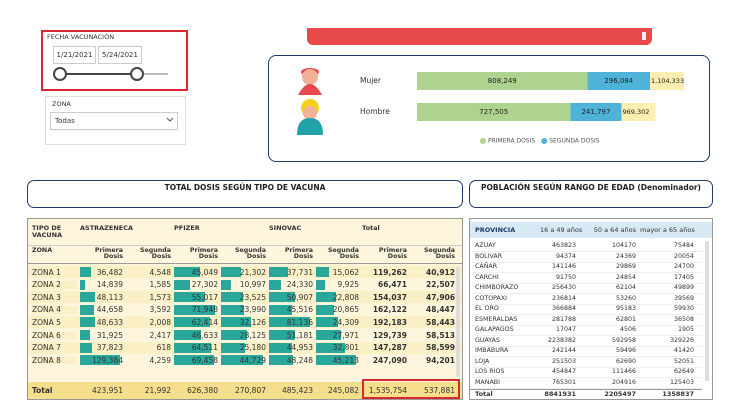 The height and width of the screenshot is (403, 741). Describe the element at coordinates (310, 117) in the screenshot. I see `male-icon` at that location.